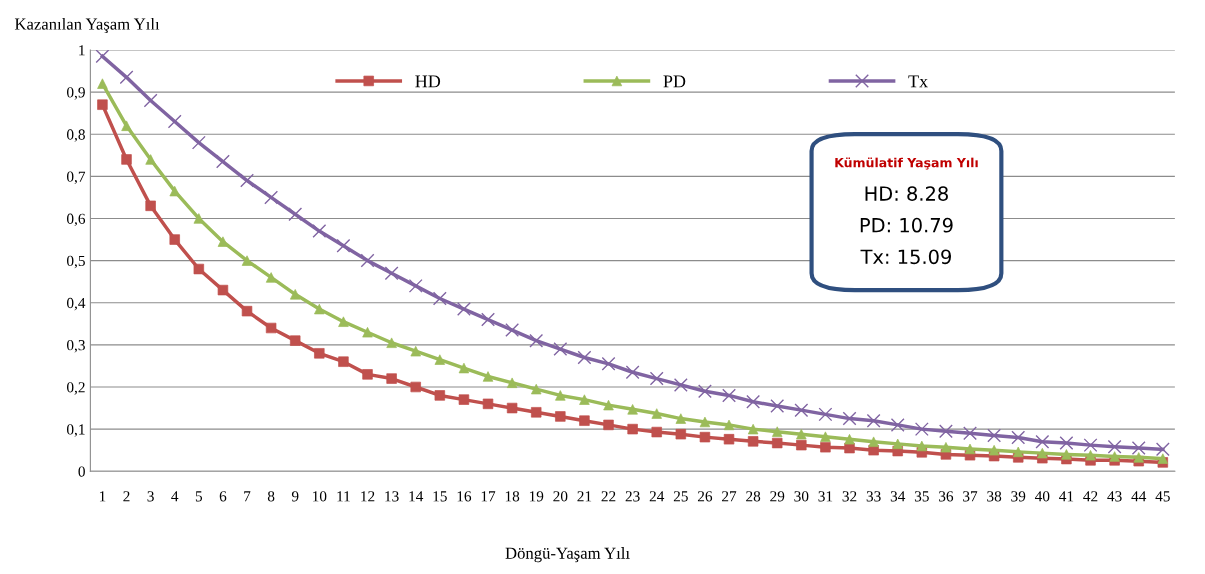 The image size is (1205, 574). What do you see at coordinates (87, 25) in the screenshot?
I see `y-axis-title: Kazanılan Yaşam Yılı` at bounding box center [87, 25].